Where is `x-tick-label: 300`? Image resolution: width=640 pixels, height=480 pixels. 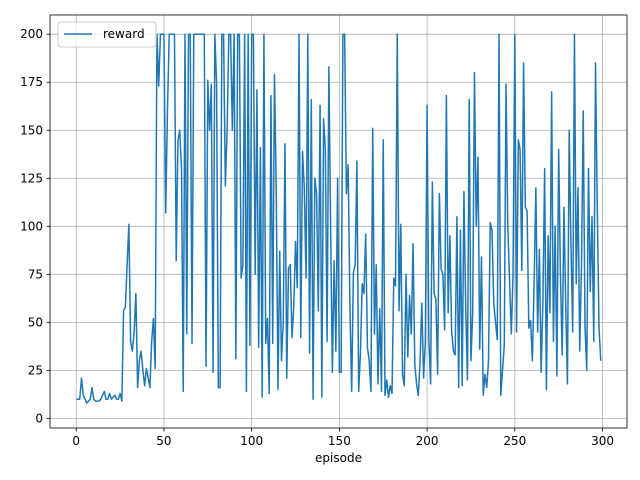 x-tick-label: 300 is located at coordinates (602, 441).